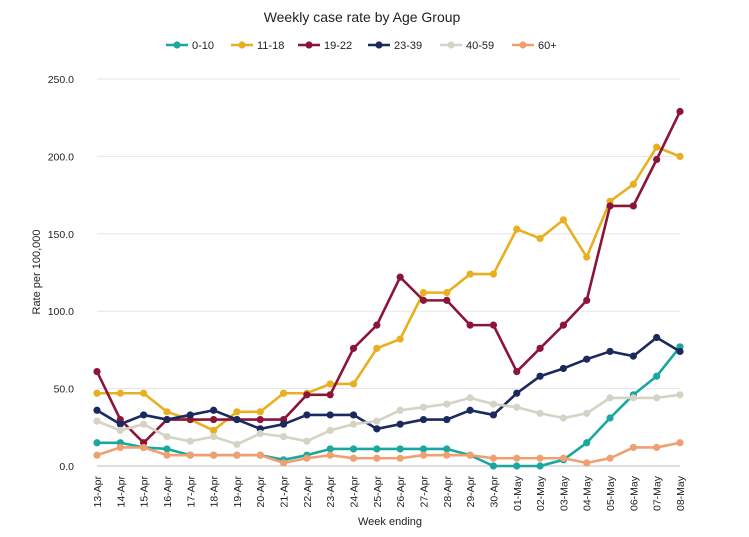 This screenshot has width=749, height=537. I want to click on x-tick-label: 15-Apr, so click(145, 491).